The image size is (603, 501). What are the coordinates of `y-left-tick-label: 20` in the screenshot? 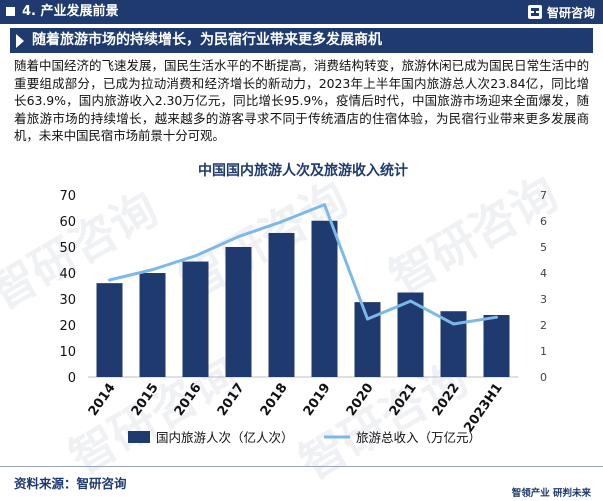 It's located at (67, 326).